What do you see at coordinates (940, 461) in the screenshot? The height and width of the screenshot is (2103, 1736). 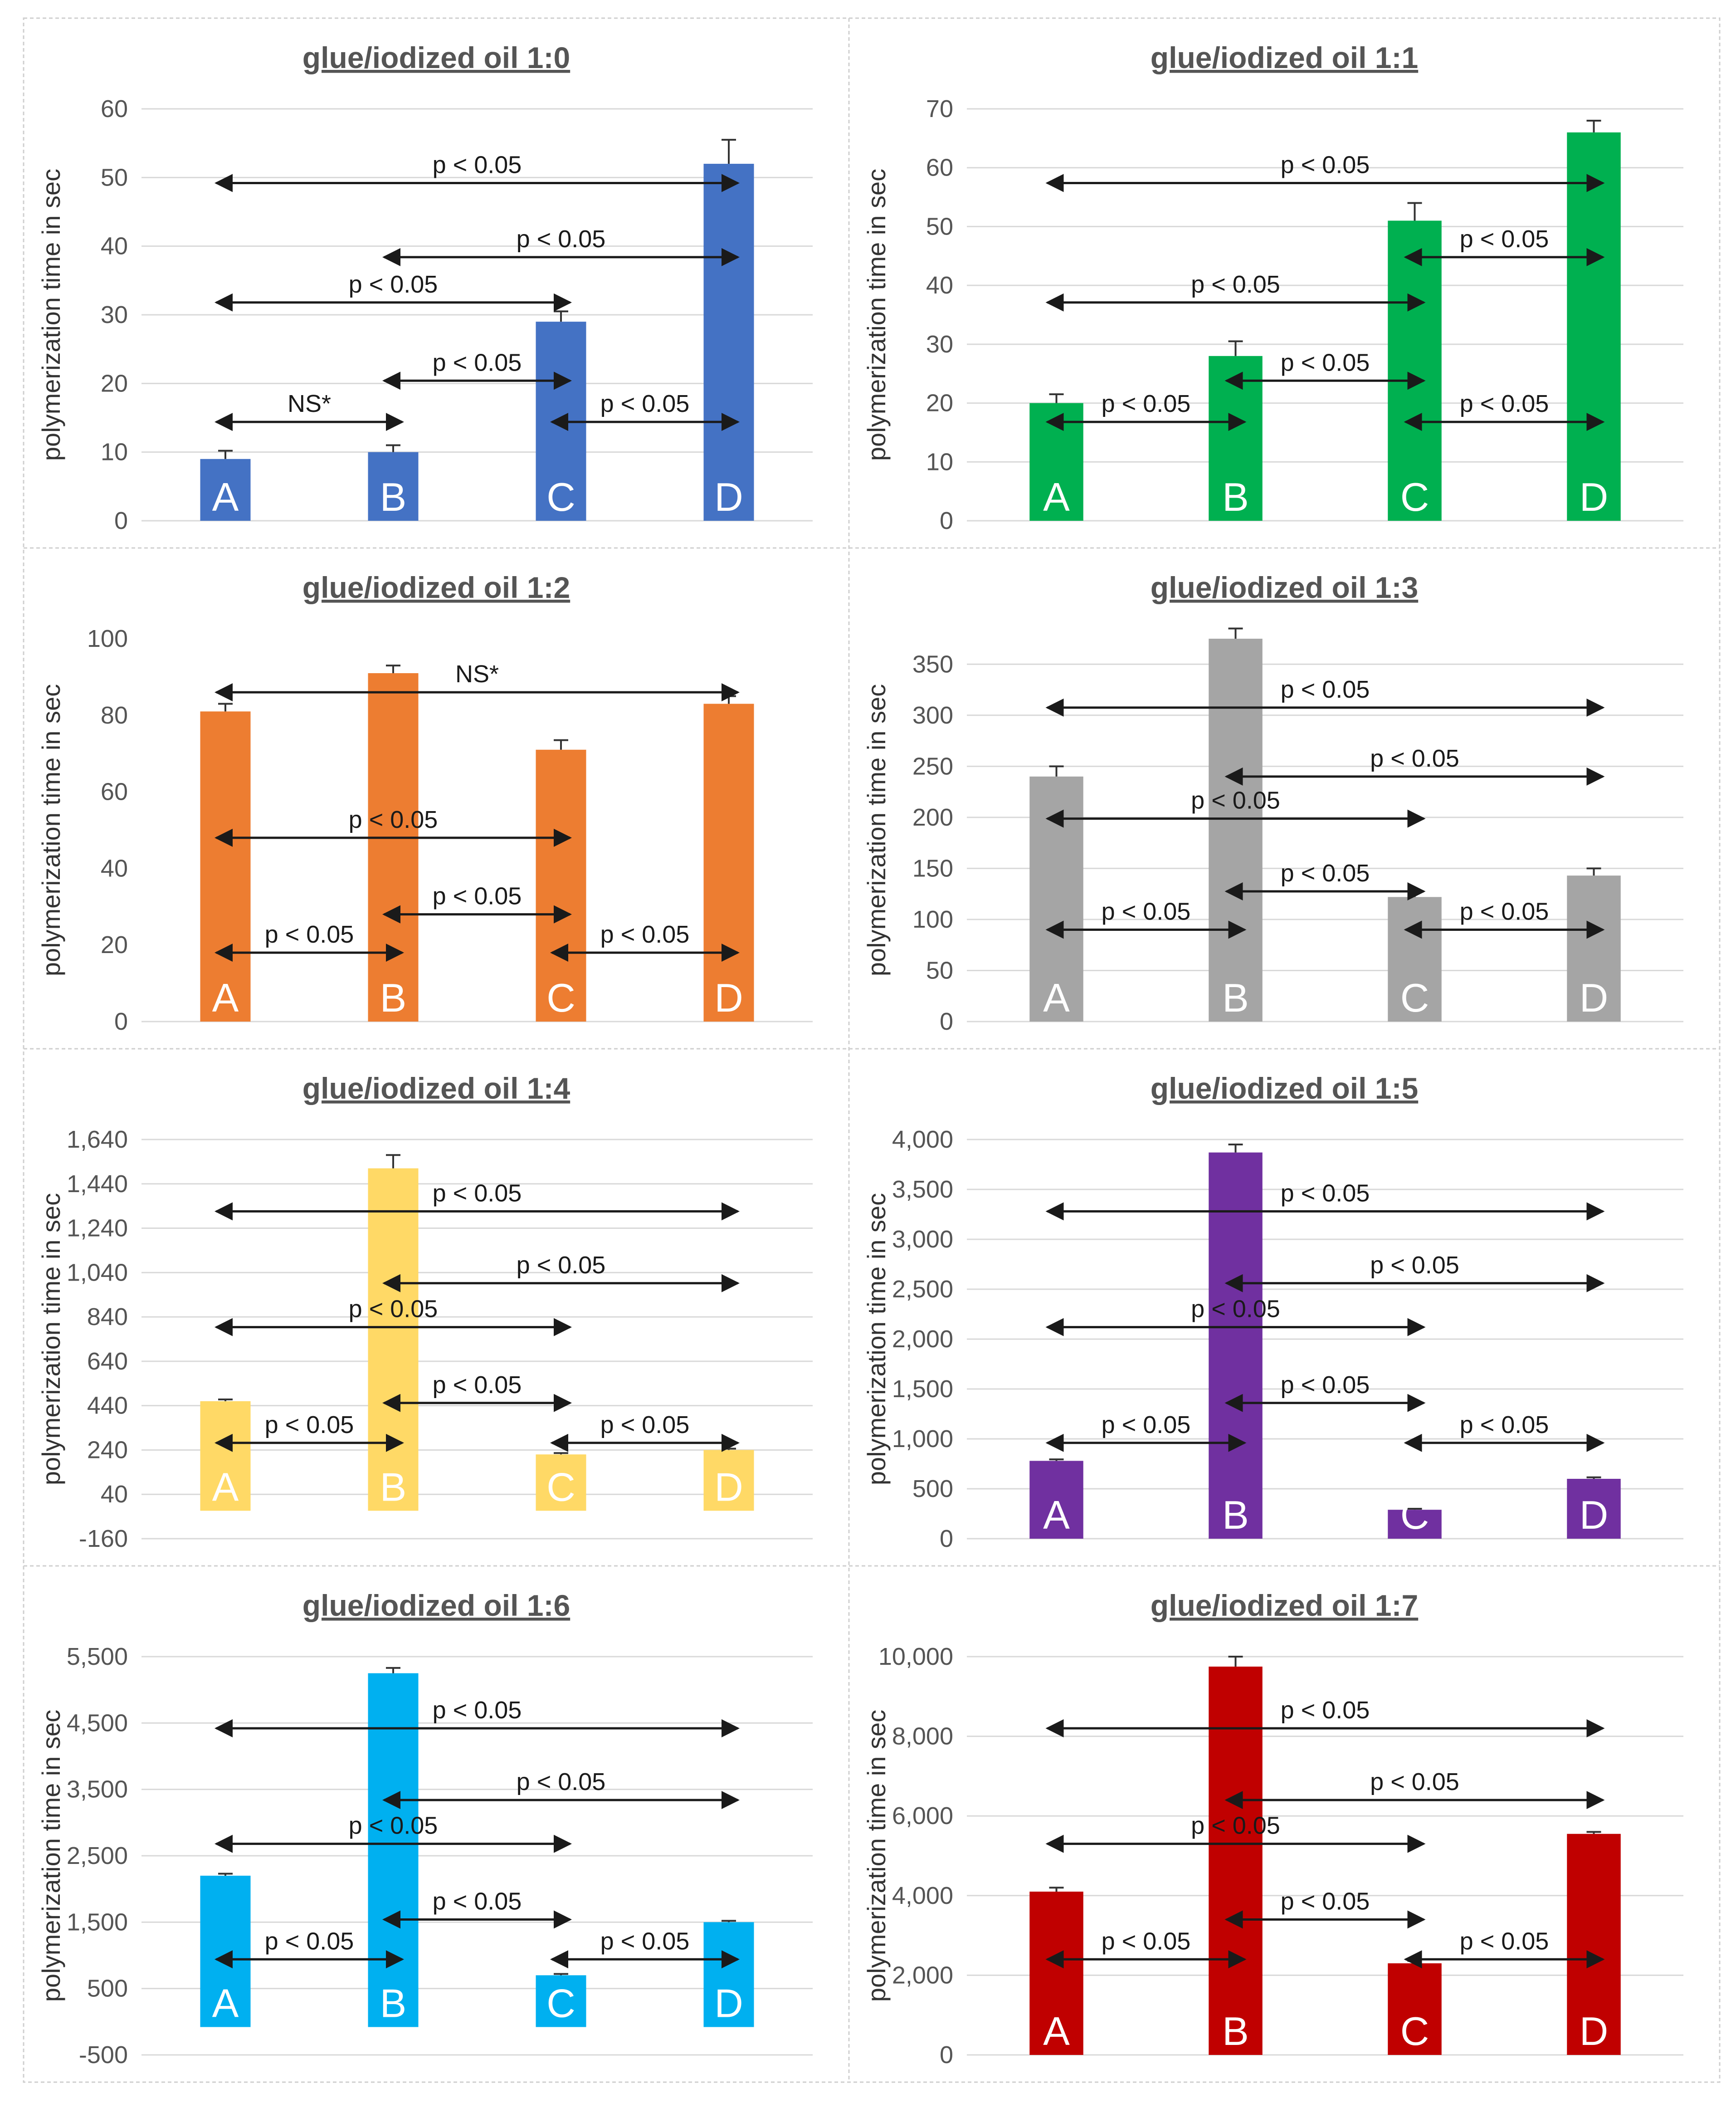 I see `y-tick-label: 10` at bounding box center [940, 461].